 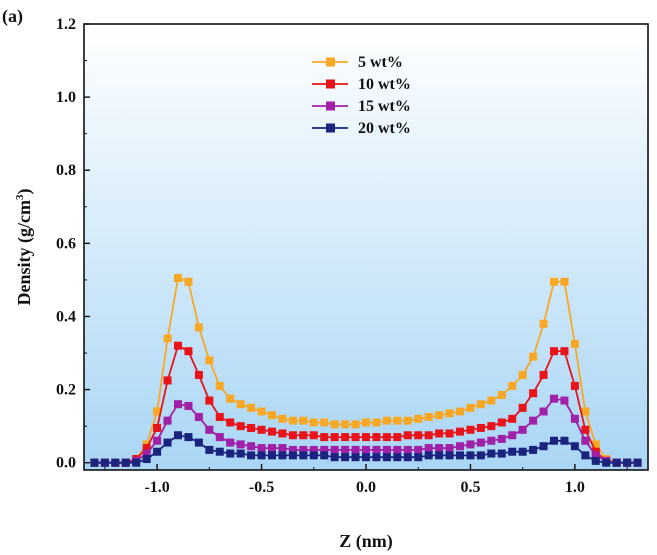 I want to click on series-15-wt-, so click(x=366, y=430).